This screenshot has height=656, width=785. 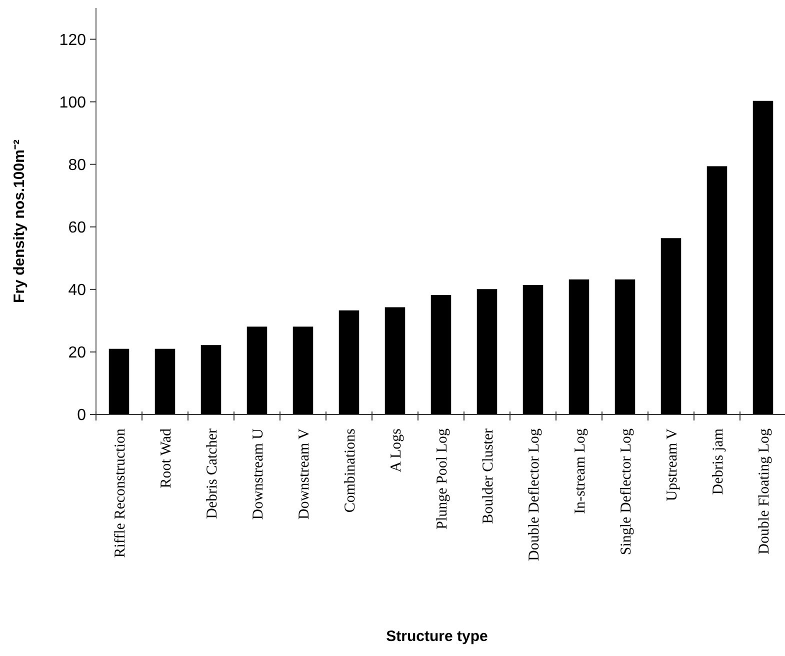 I want to click on y-tick-label: 60, so click(x=77, y=227).